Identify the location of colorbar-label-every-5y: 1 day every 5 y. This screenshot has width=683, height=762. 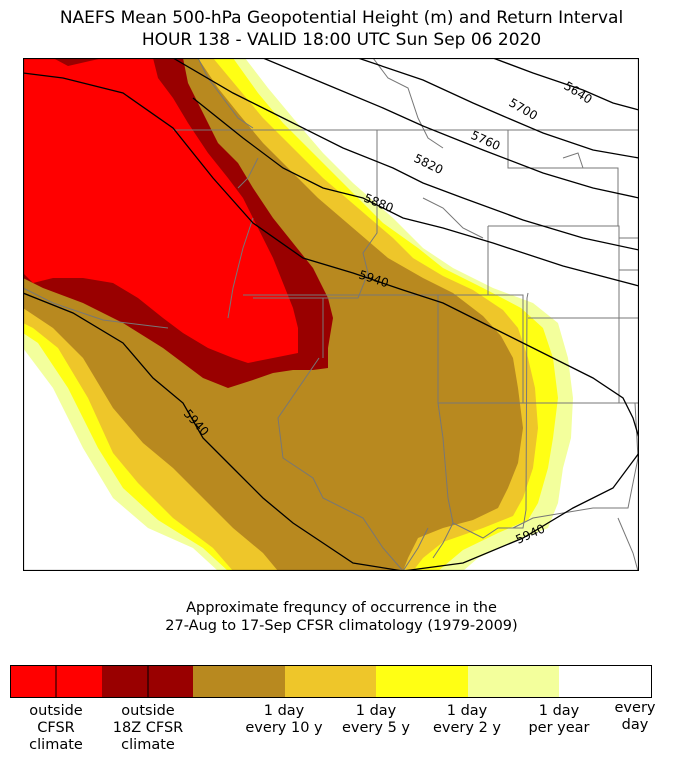
(376, 719).